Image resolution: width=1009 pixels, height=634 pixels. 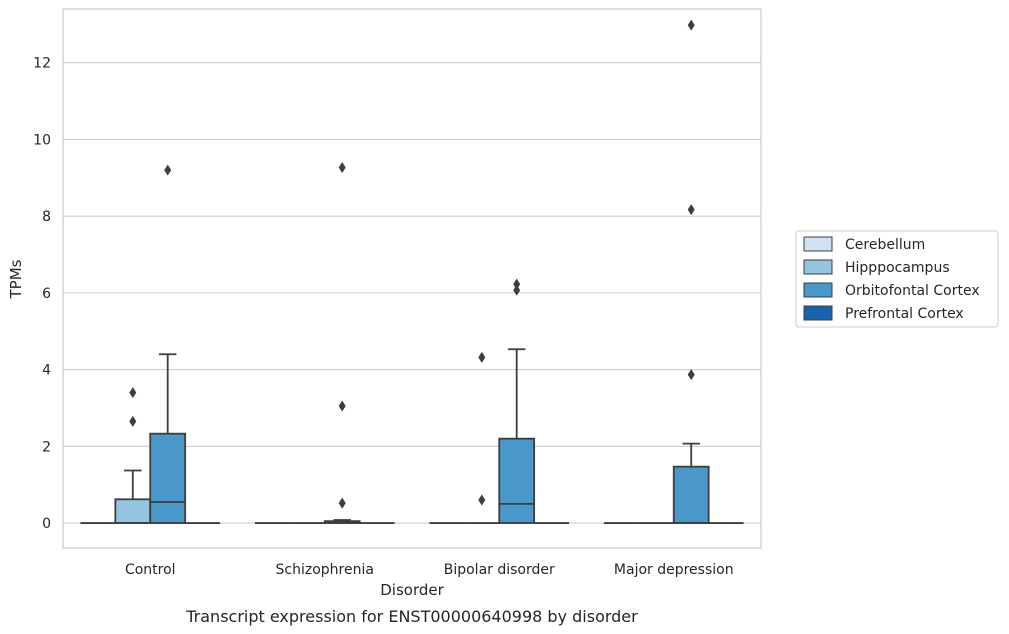 I want to click on y-tick-labels: 0 2 4 6 8 10 12, so click(x=42, y=294).